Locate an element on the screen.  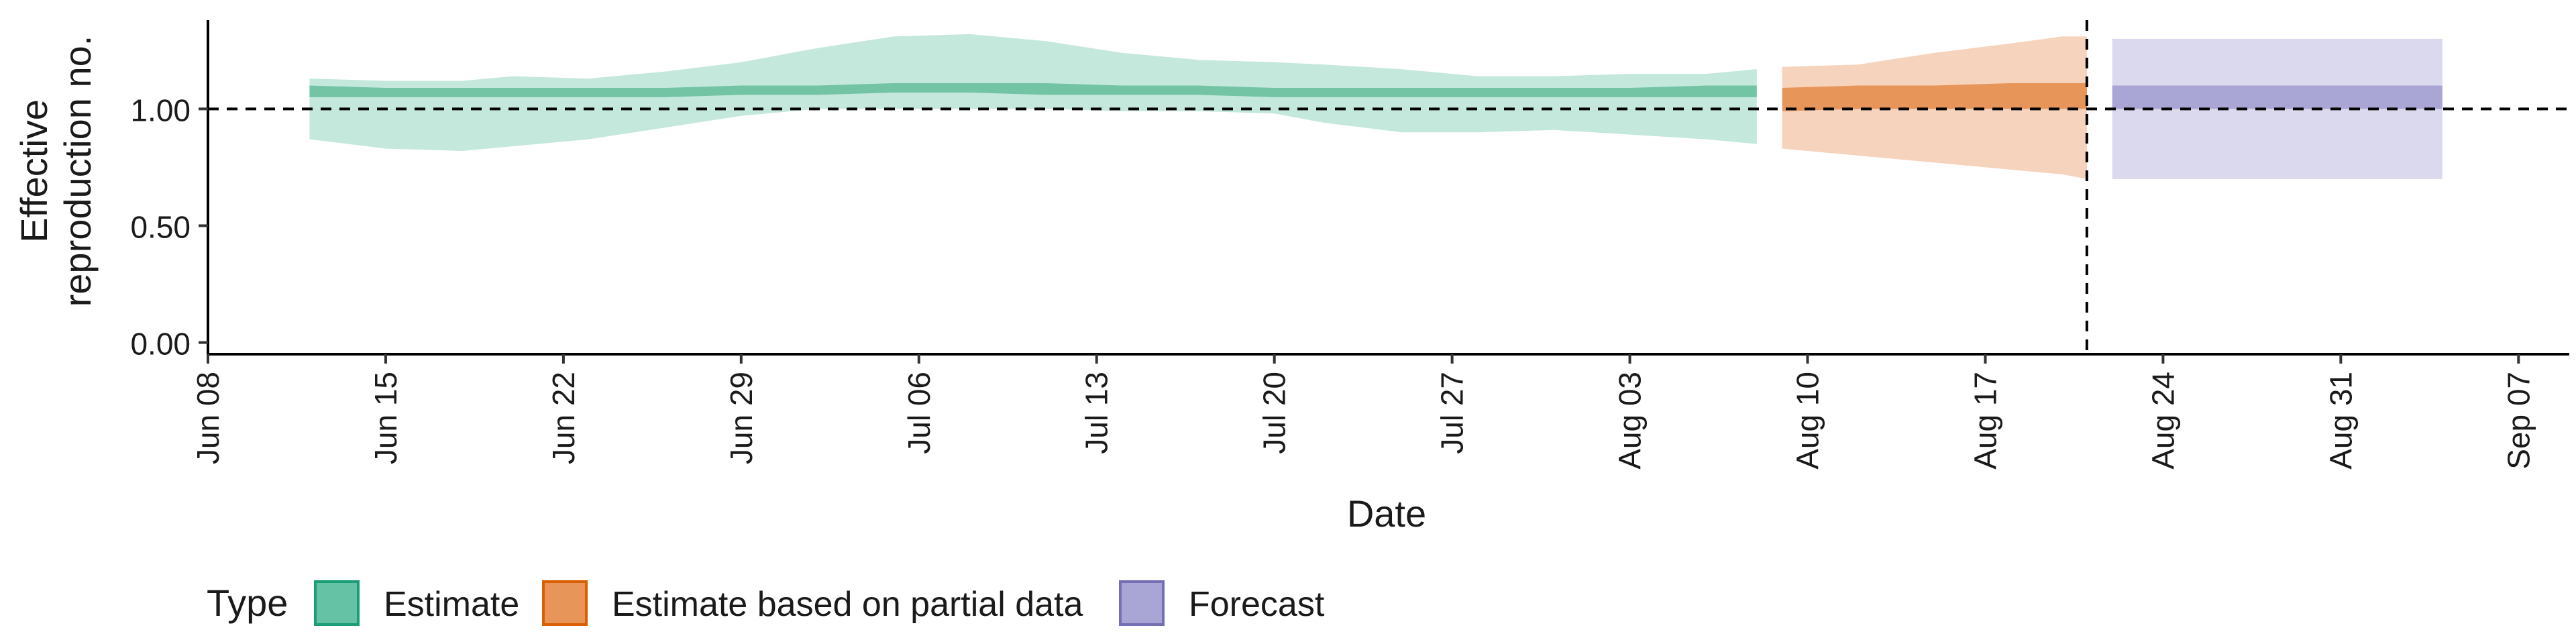
series-2-inner-band is located at coordinates (1934, 97).